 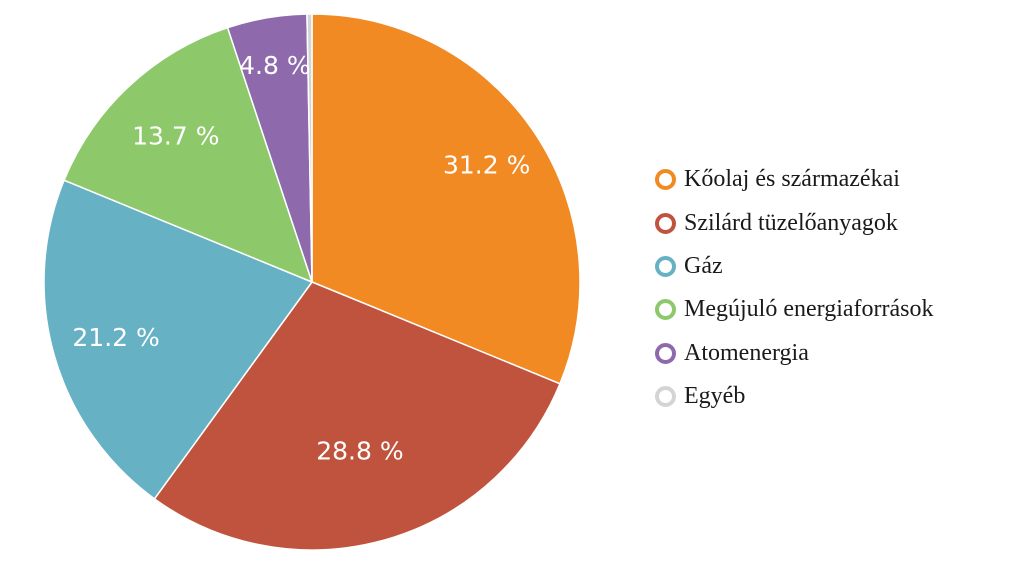 I want to click on pie-slice-egyeb, so click(x=309, y=148).